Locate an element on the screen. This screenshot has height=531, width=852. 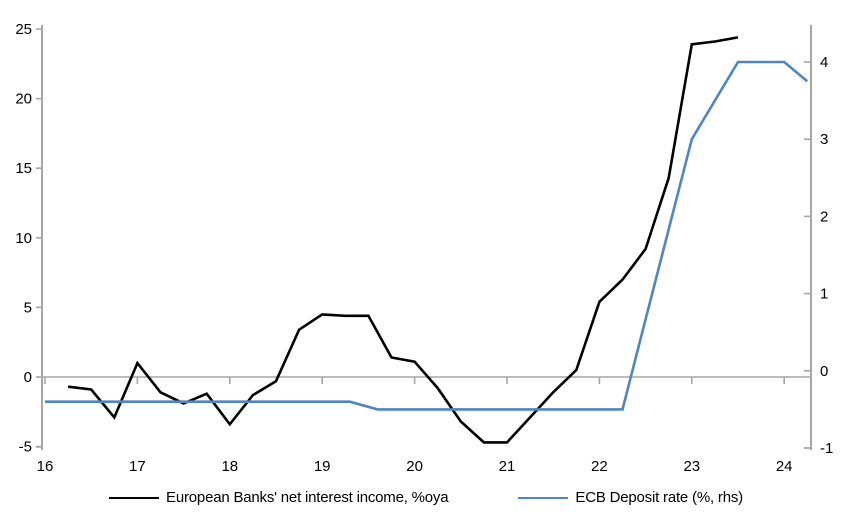
x-axis-tick-label: 24 is located at coordinates (784, 466).